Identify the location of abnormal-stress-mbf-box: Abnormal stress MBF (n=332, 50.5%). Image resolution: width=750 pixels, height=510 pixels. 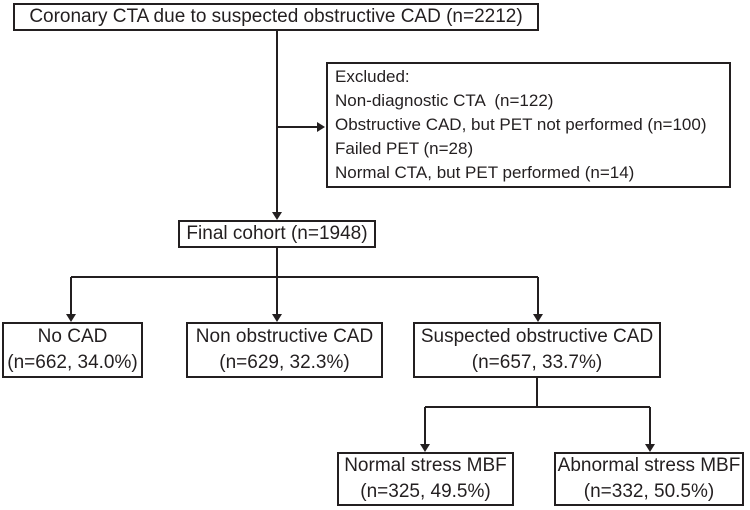
(649, 479).